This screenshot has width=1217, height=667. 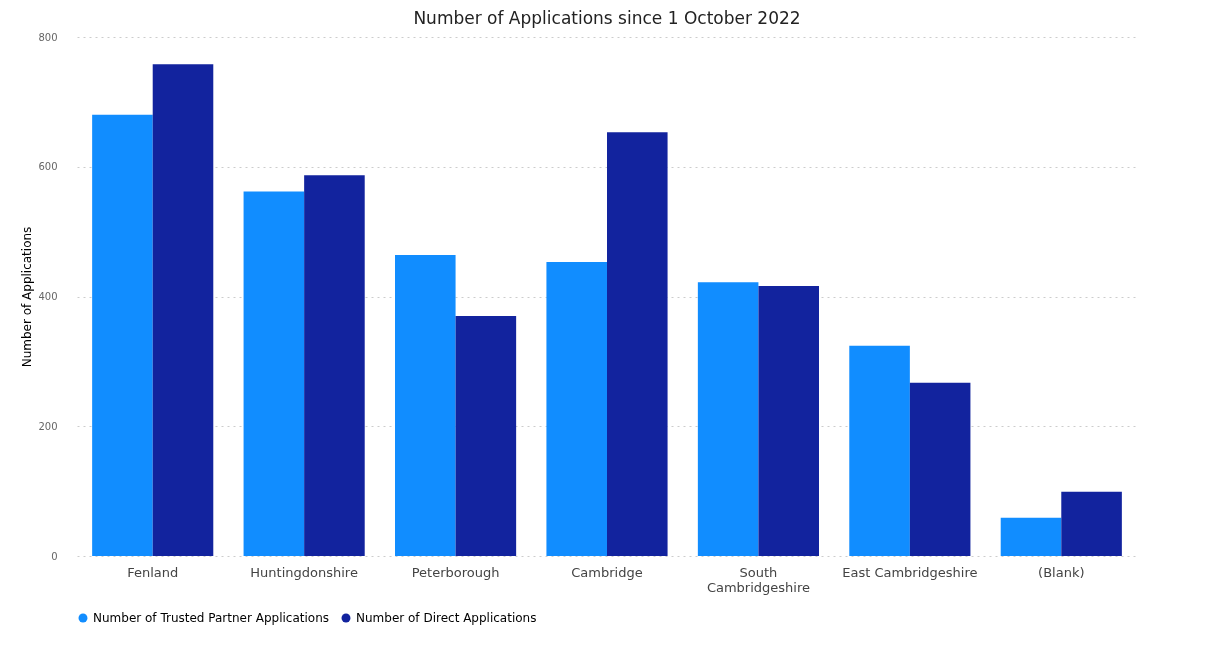 I want to click on legend-label: Number of Trusted Partner Applications, so click(x=211, y=618).